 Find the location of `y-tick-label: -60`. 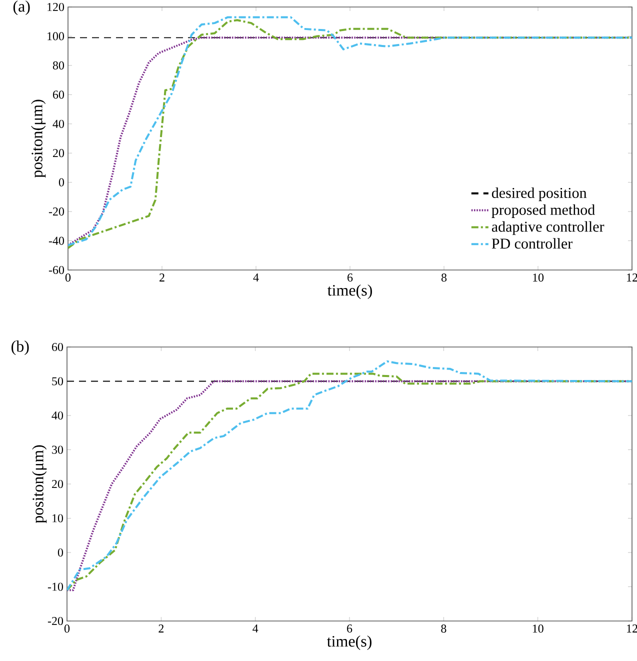

y-tick-label: -60 is located at coordinates (56, 270).